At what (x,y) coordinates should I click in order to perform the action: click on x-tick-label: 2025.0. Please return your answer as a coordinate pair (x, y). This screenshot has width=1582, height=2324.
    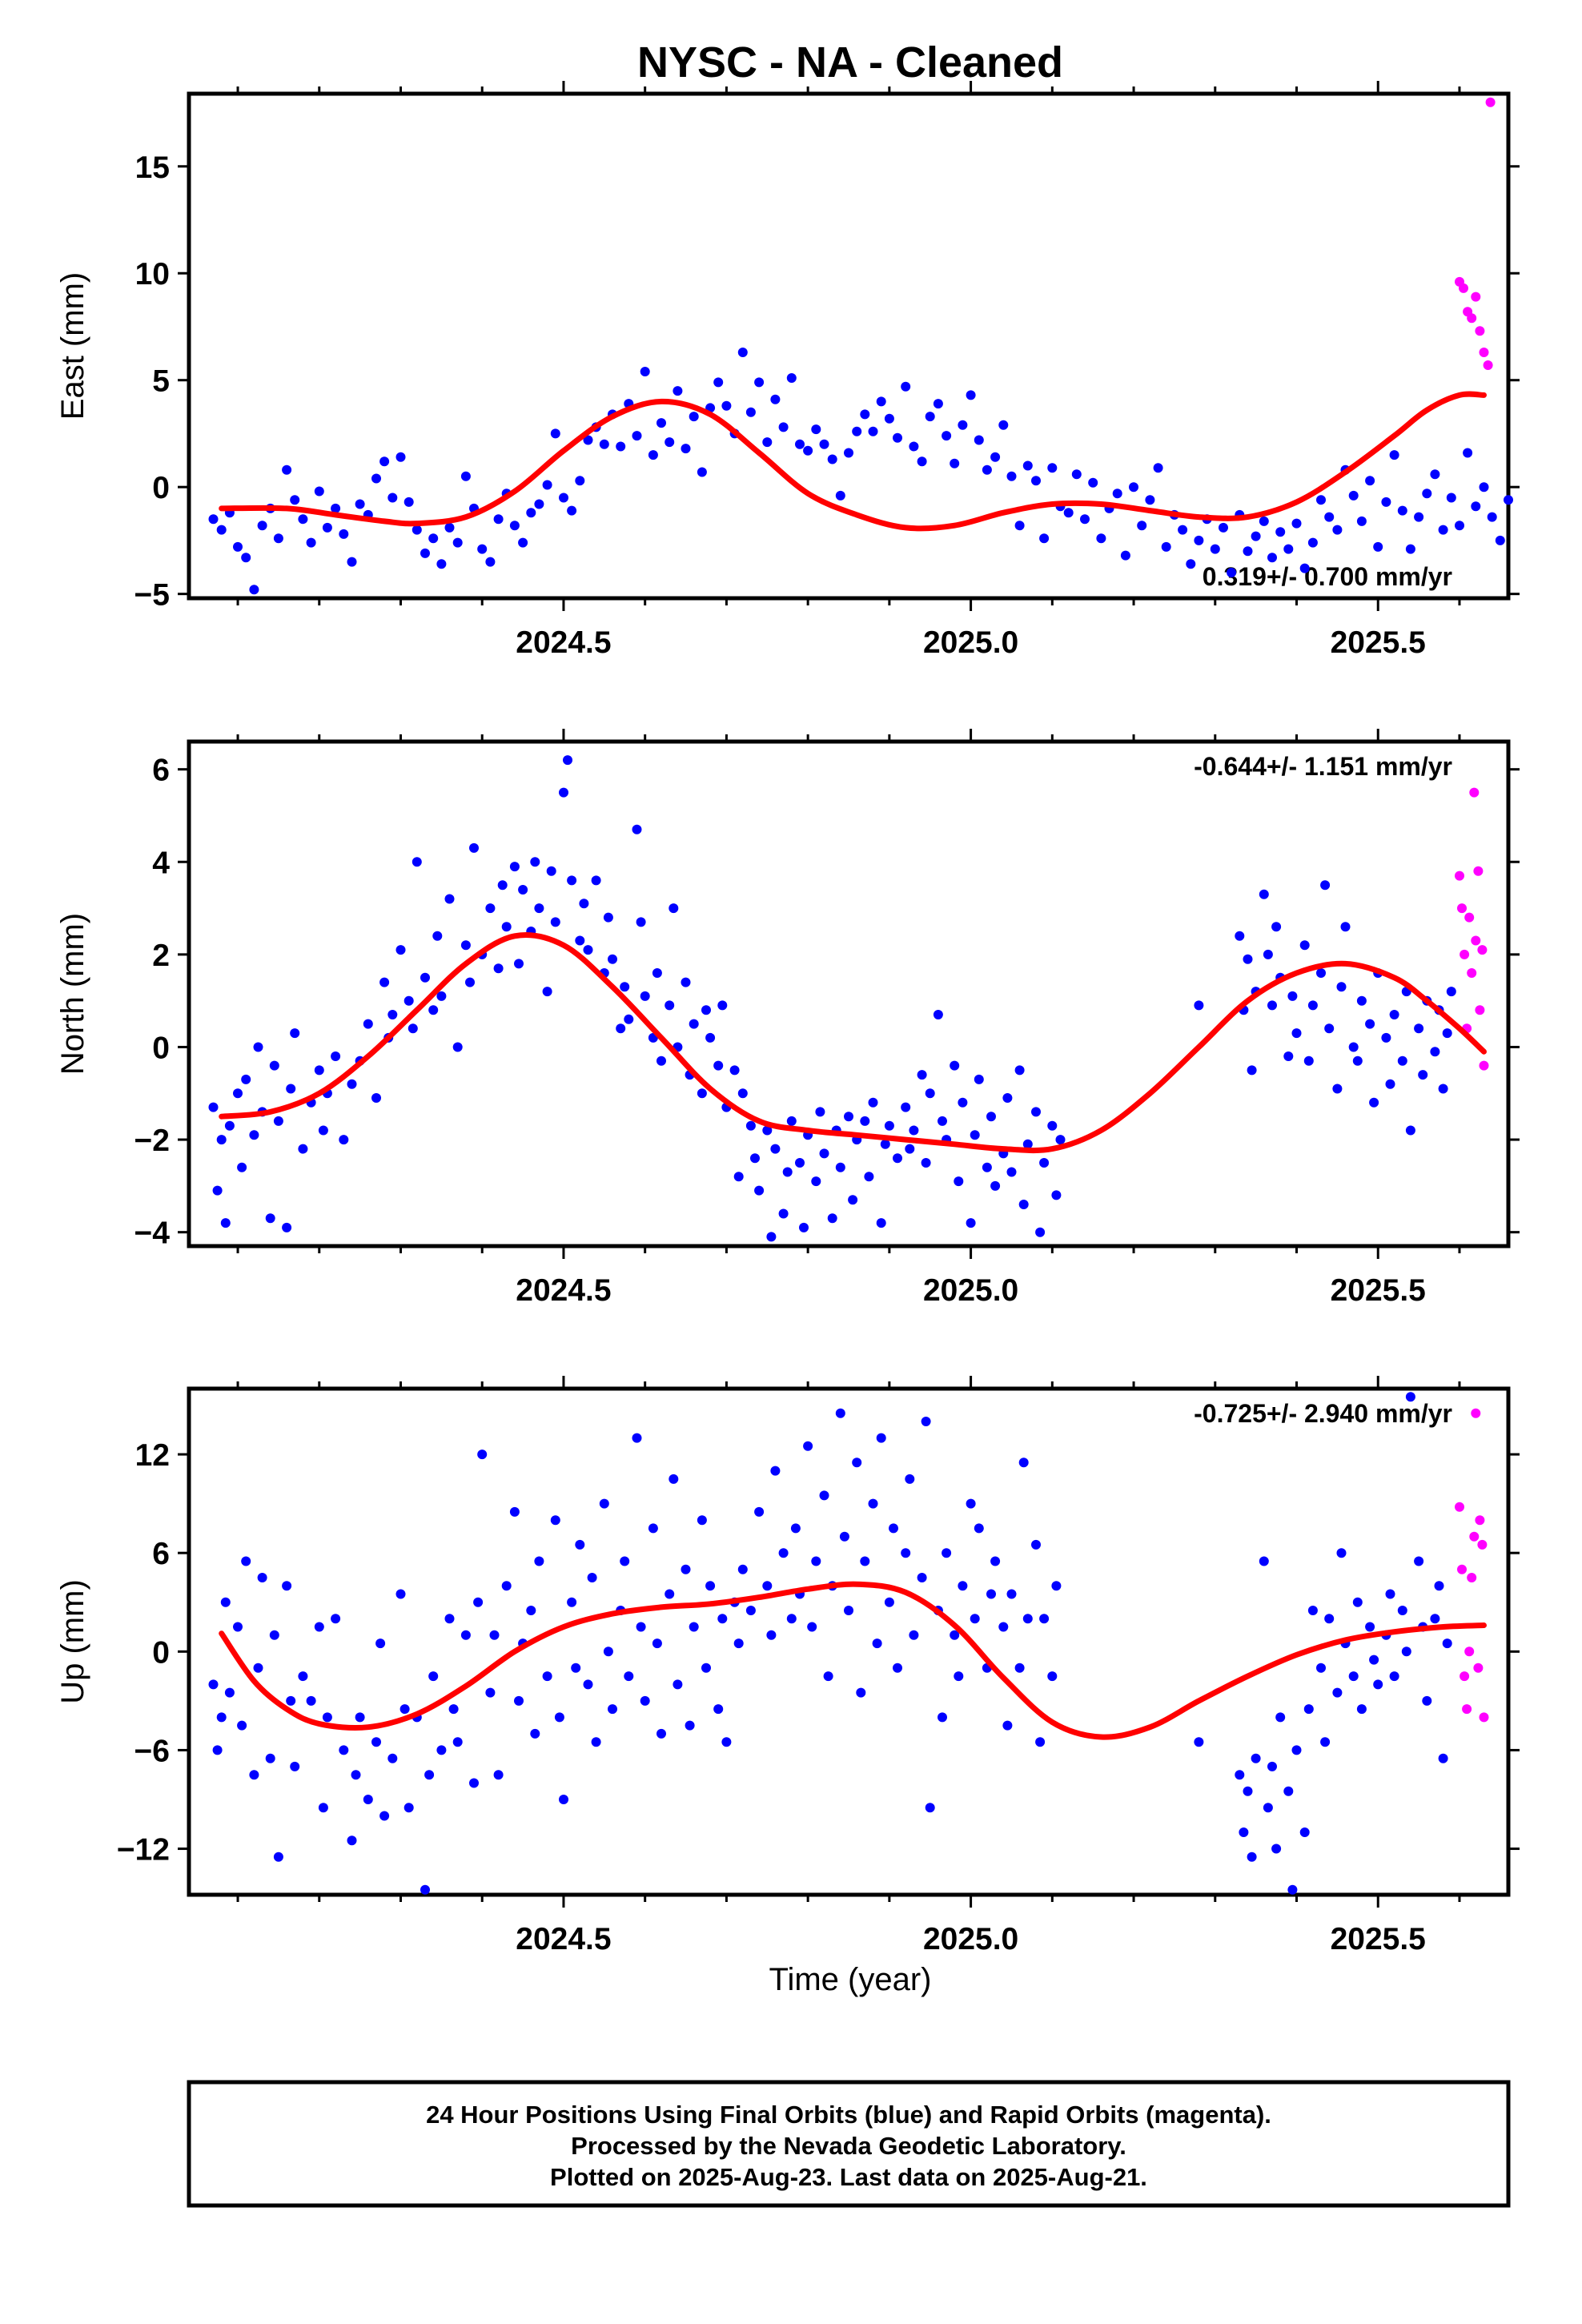
    Looking at the image, I should click on (971, 642).